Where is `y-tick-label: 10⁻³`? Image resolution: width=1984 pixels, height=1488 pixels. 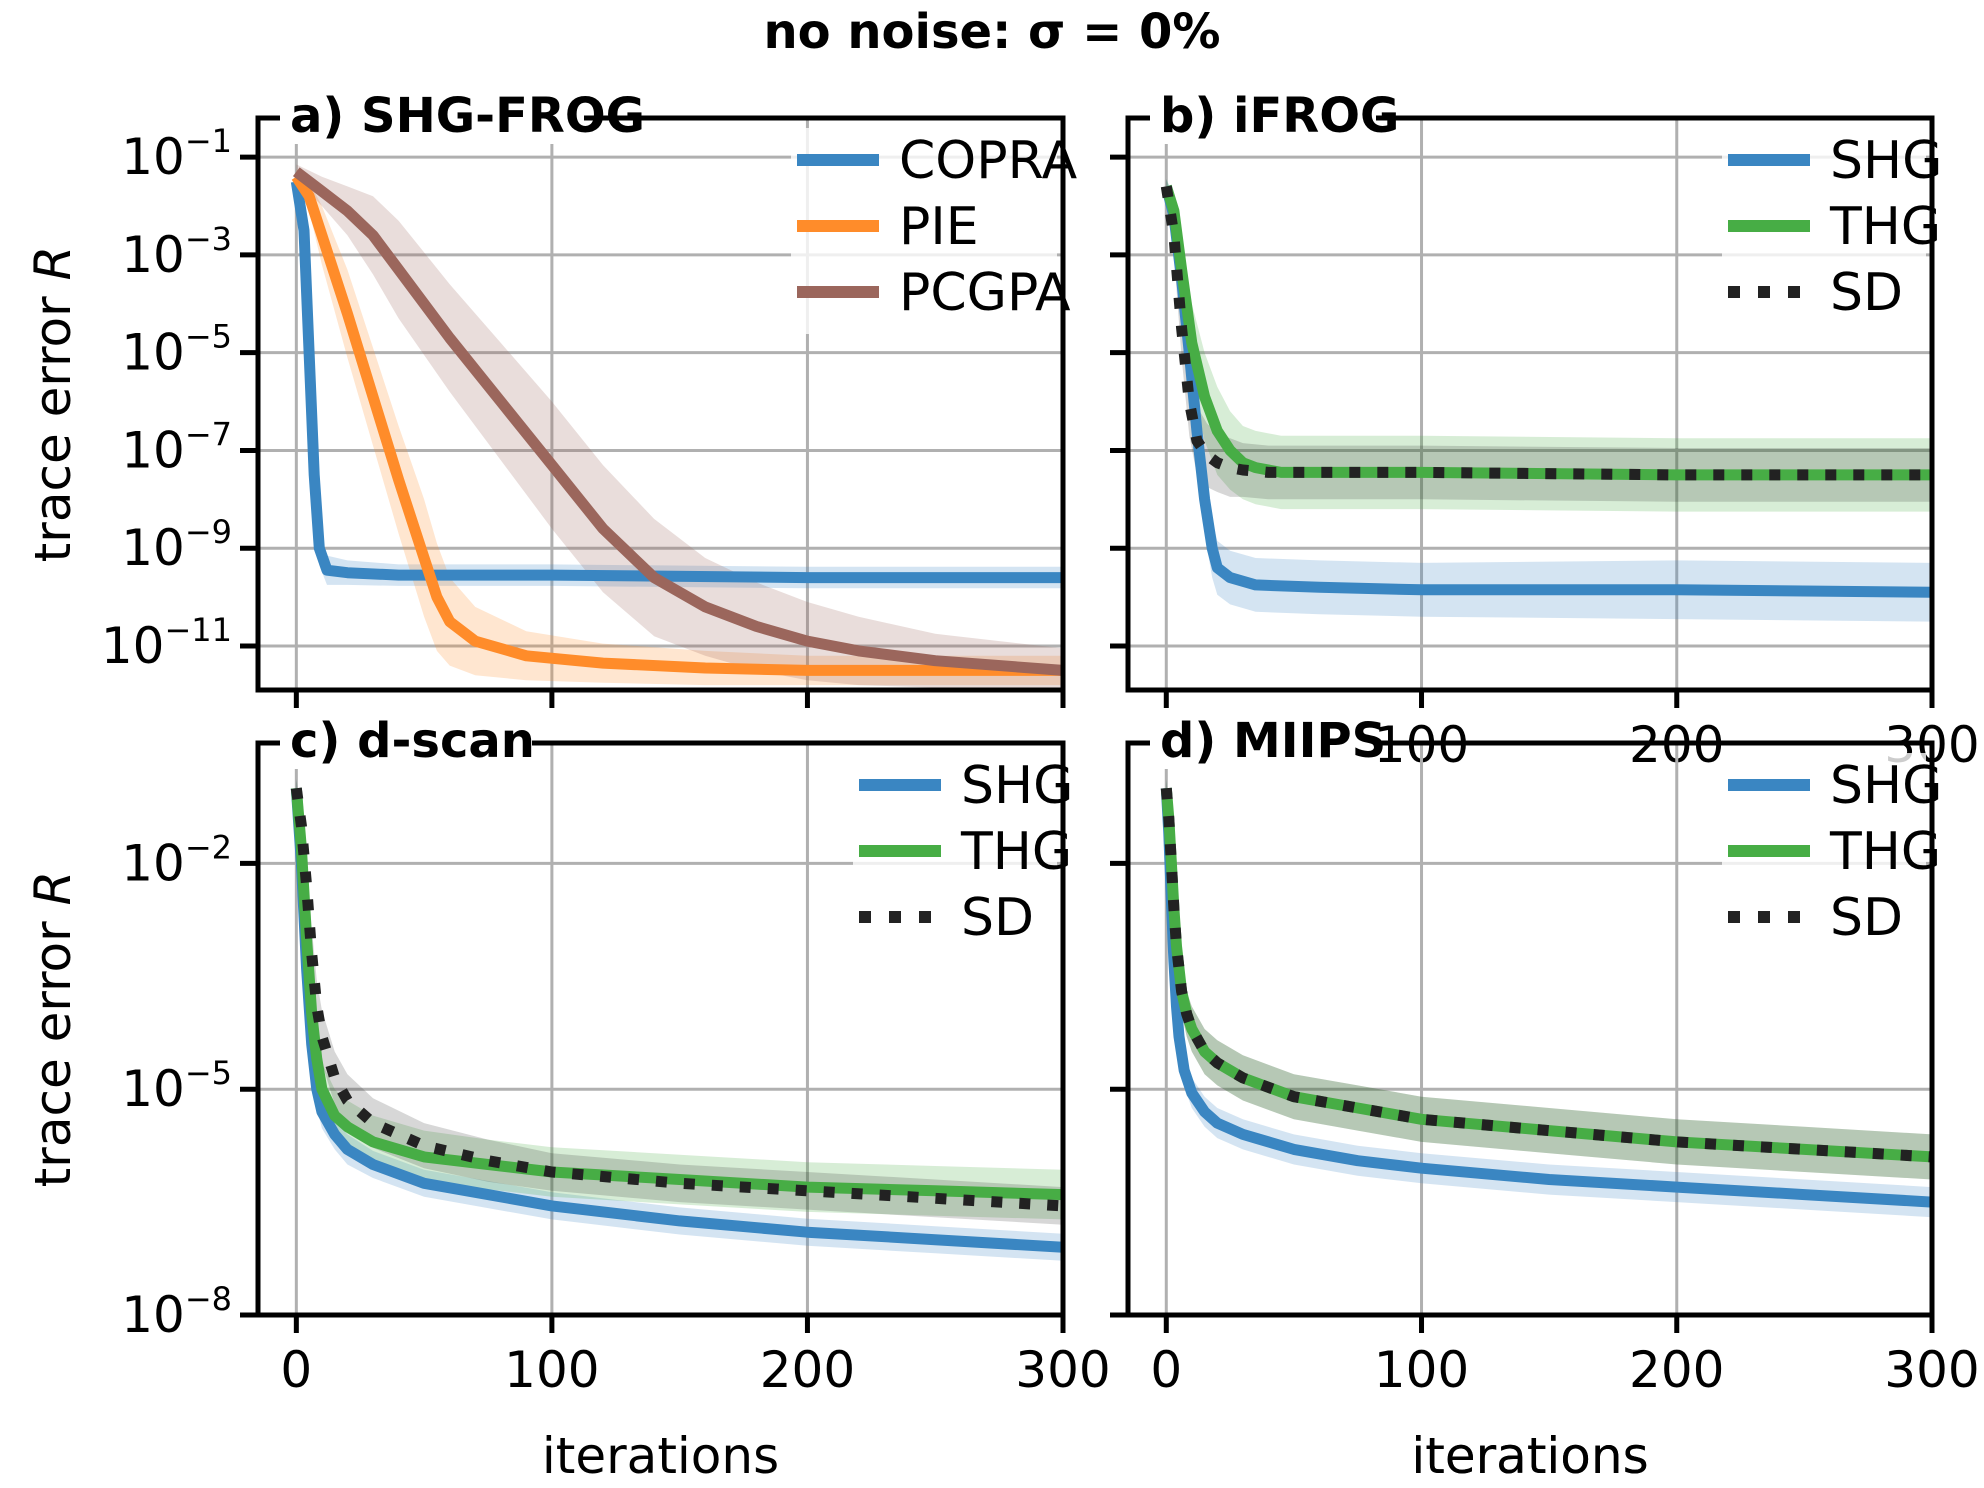
y-tick-label: 10⁻³ is located at coordinates (176, 252).